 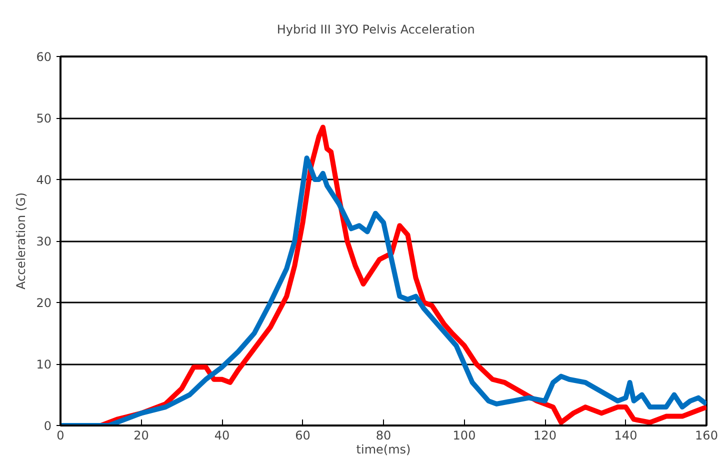 I want to click on y-tick-label: 30, so click(x=44, y=241).